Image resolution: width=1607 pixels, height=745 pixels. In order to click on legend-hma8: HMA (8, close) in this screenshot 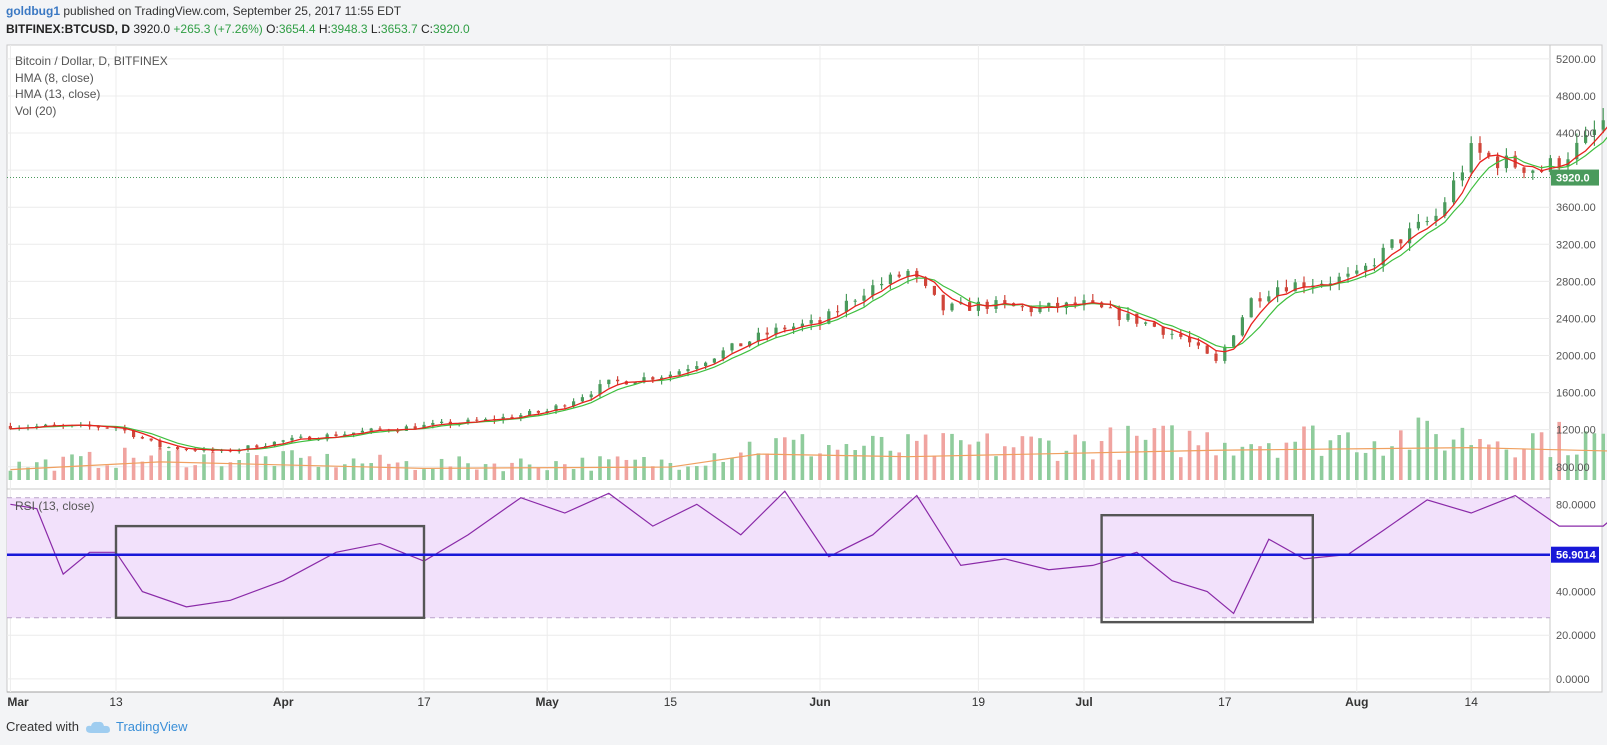, I will do `click(54, 77)`.